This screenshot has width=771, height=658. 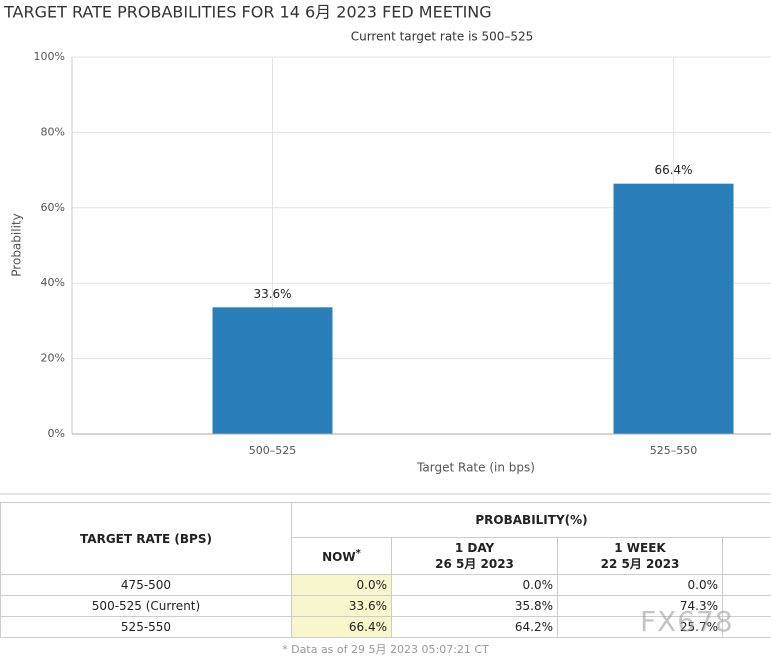 What do you see at coordinates (474, 627) in the screenshot?
I see `table-cell: 64.2%` at bounding box center [474, 627].